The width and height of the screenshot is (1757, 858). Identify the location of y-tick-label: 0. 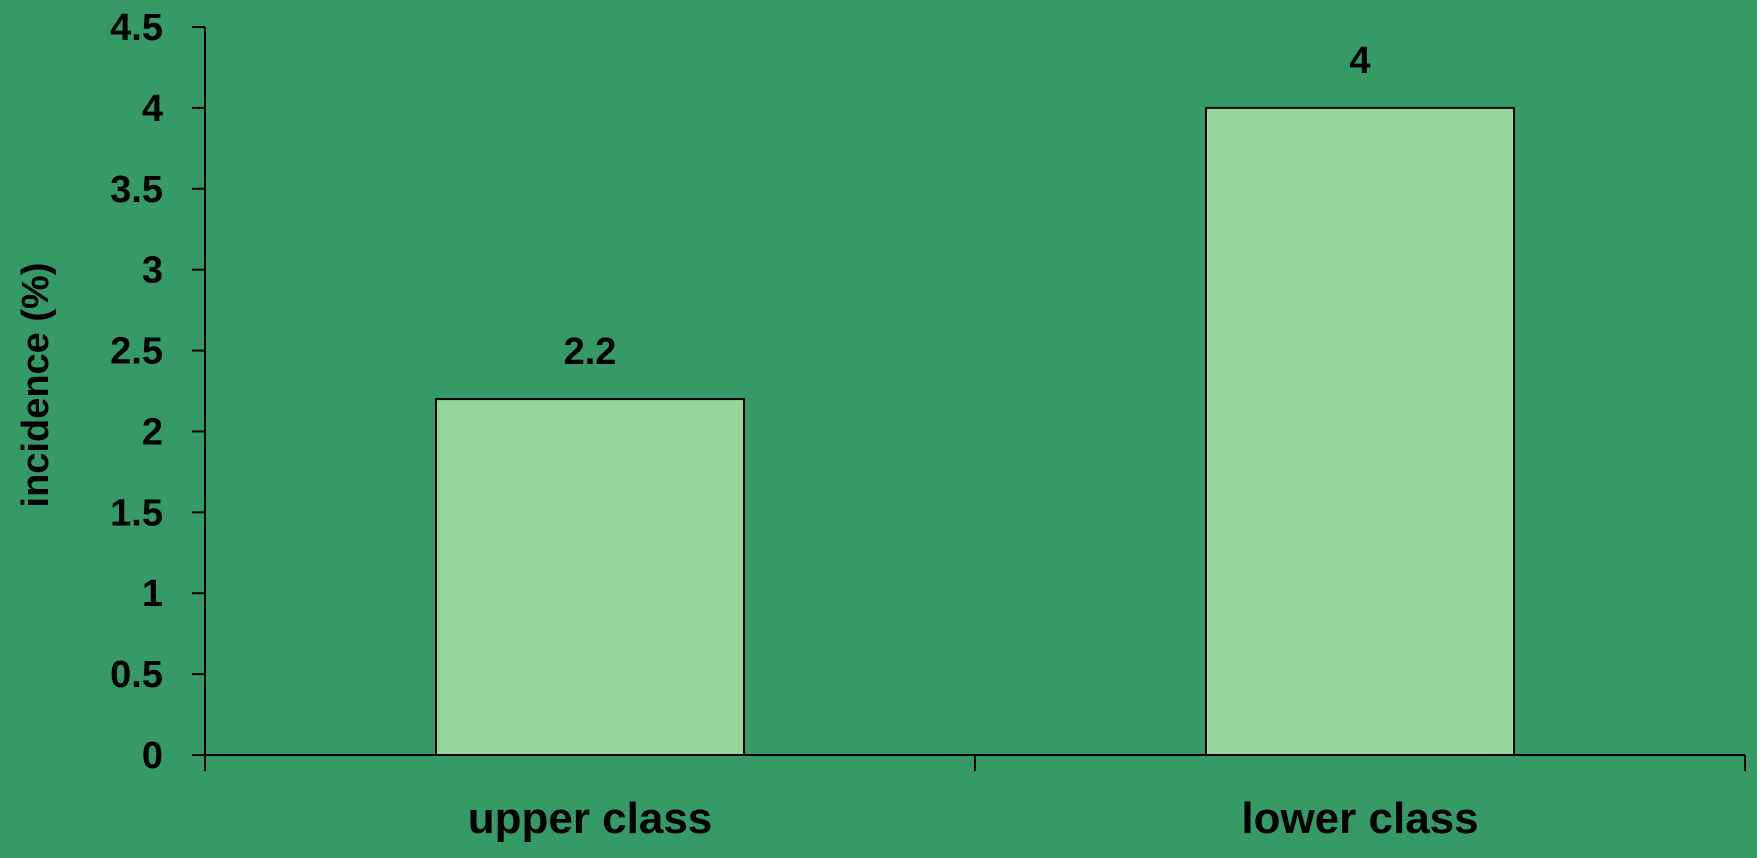
(152, 756).